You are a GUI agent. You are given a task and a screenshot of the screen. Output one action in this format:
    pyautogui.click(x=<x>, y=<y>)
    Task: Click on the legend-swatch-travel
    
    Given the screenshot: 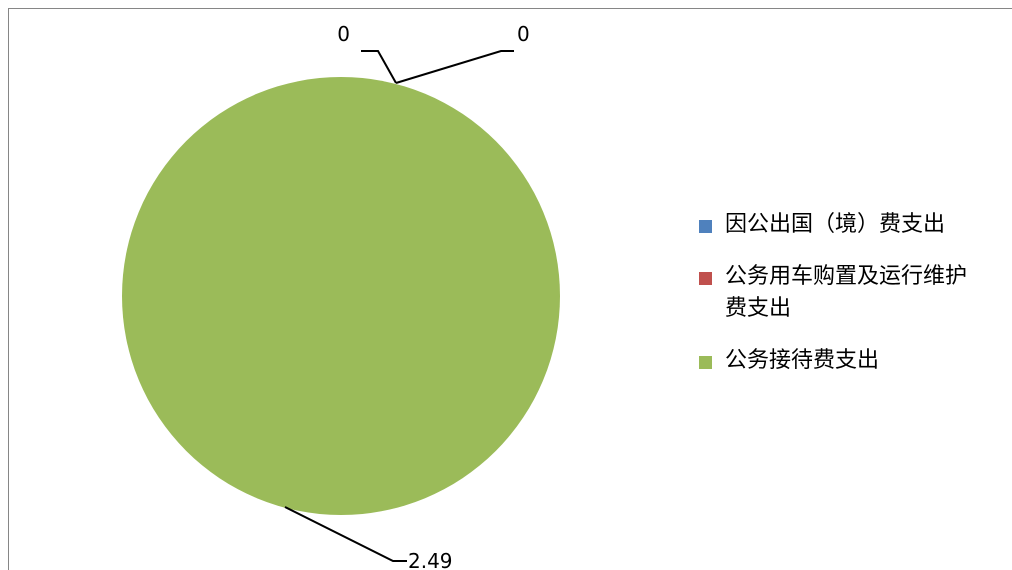 What is the action you would take?
    pyautogui.click(x=705, y=226)
    